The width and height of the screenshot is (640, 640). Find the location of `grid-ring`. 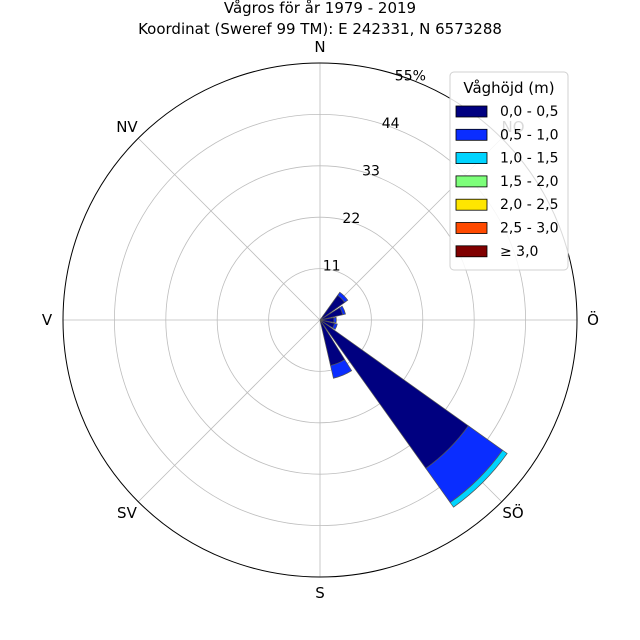

grid-ring is located at coordinates (320, 320).